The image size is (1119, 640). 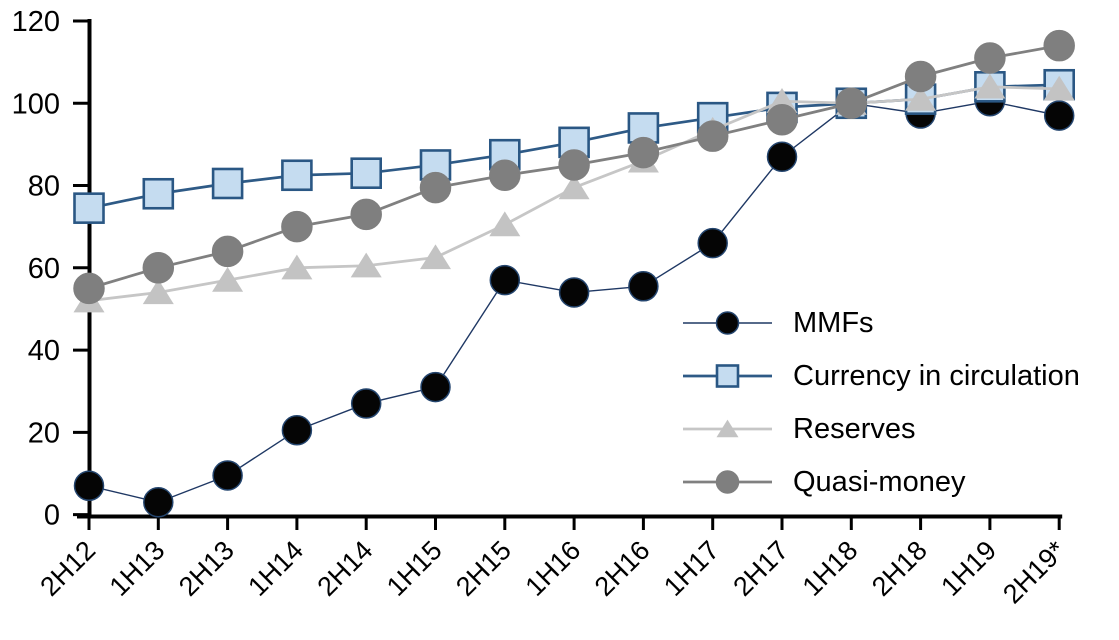 I want to click on x-tick-label: 1H16, so click(x=552, y=568).